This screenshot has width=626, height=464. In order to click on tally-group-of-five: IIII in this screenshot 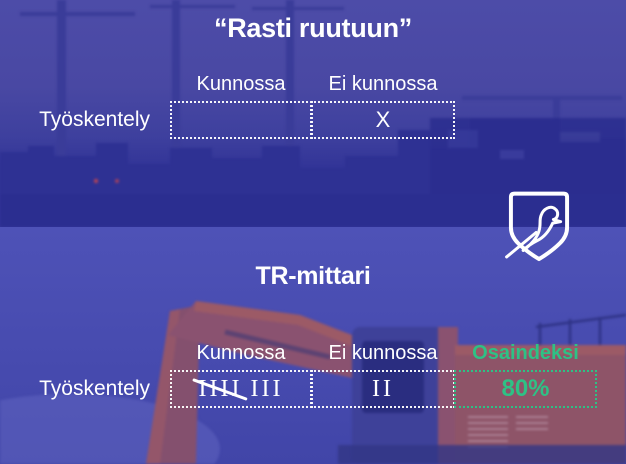, I will do `click(221, 389)`.